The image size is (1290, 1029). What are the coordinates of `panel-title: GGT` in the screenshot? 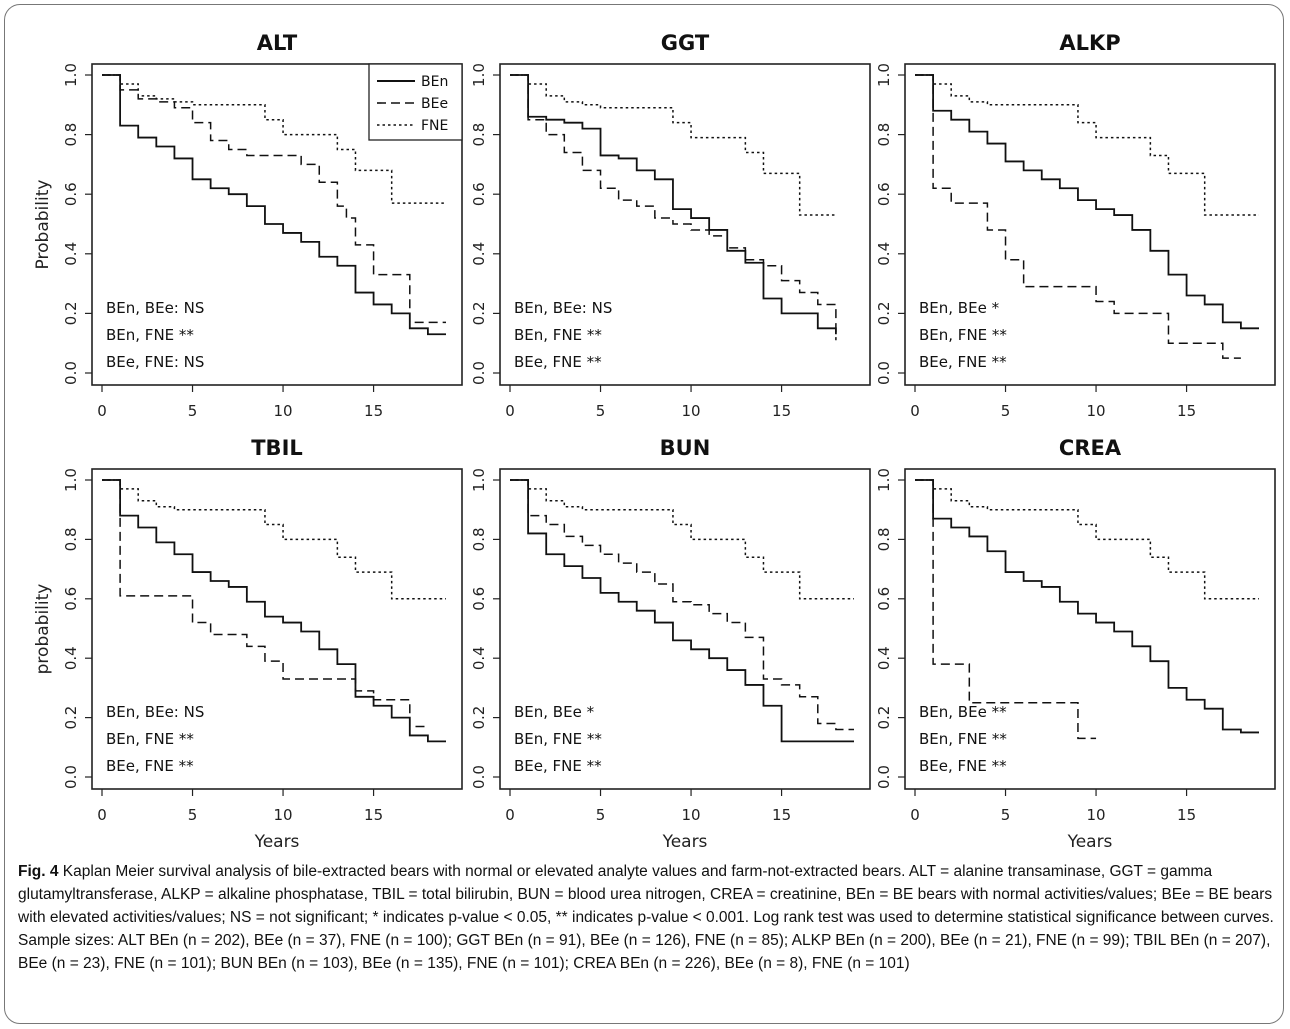 It's located at (685, 43).